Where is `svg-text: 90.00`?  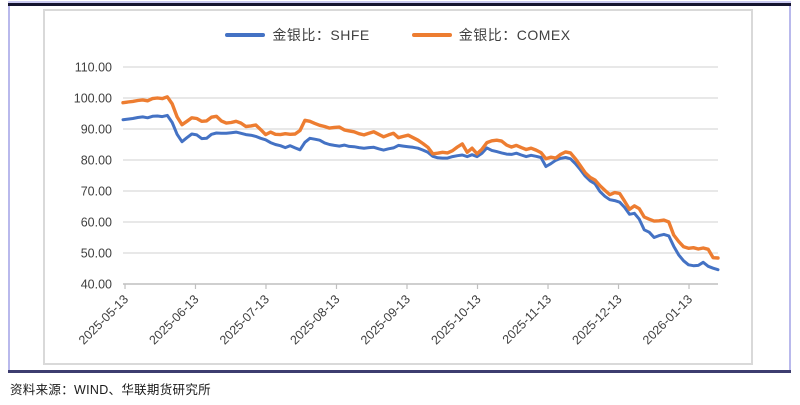
svg-text: 90.00 is located at coordinates (96, 130).